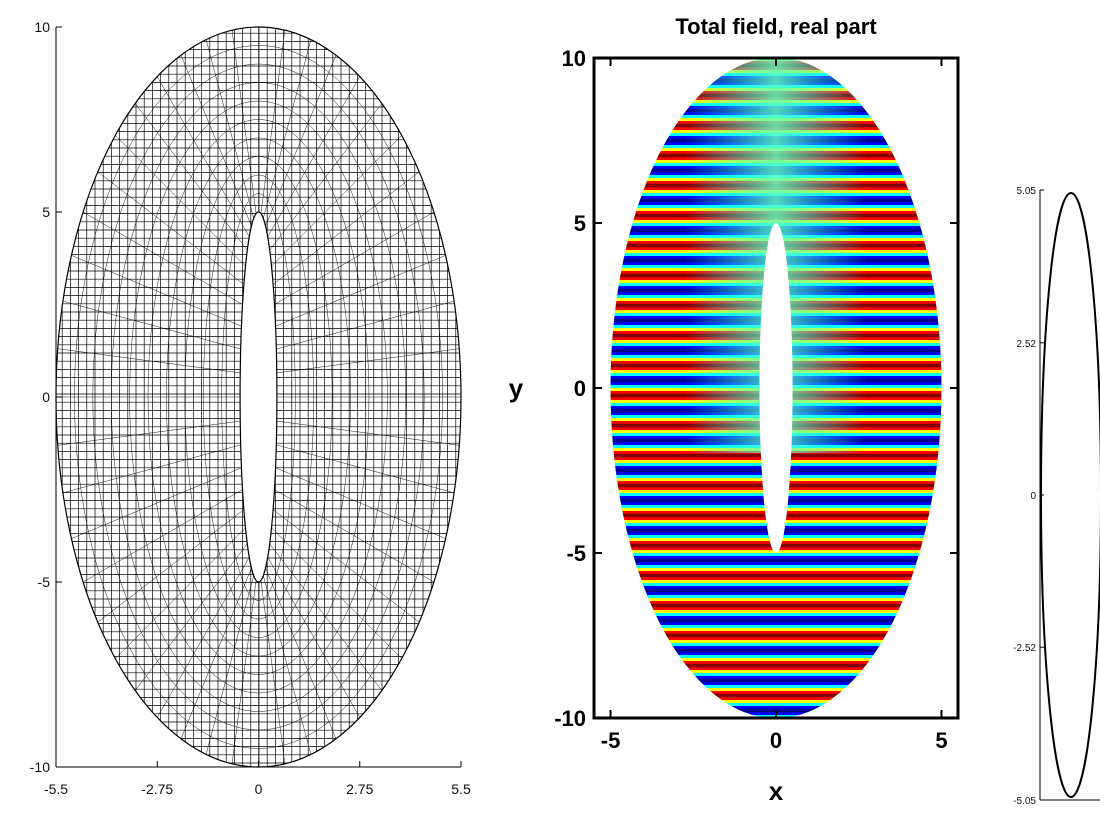 The image size is (1100, 814). Describe the element at coordinates (574, 58) in the screenshot. I see `field-y-tick-label: 10` at that location.